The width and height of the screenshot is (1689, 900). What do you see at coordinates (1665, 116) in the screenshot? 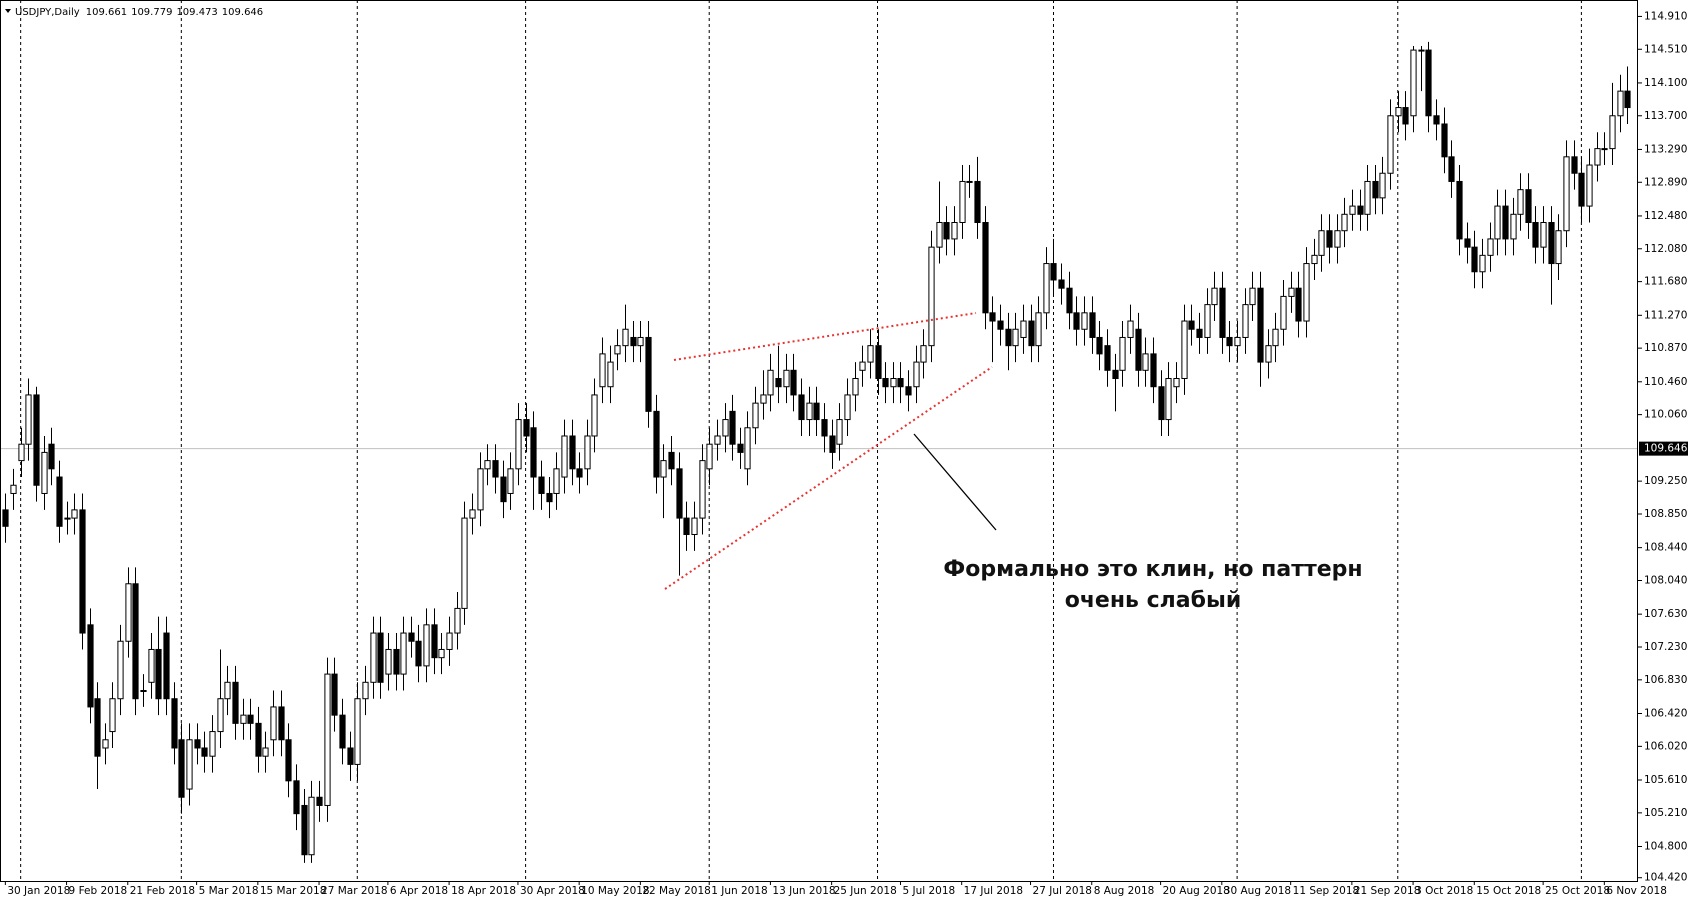
I see `y-tick-label: 113.700` at bounding box center [1665, 116].